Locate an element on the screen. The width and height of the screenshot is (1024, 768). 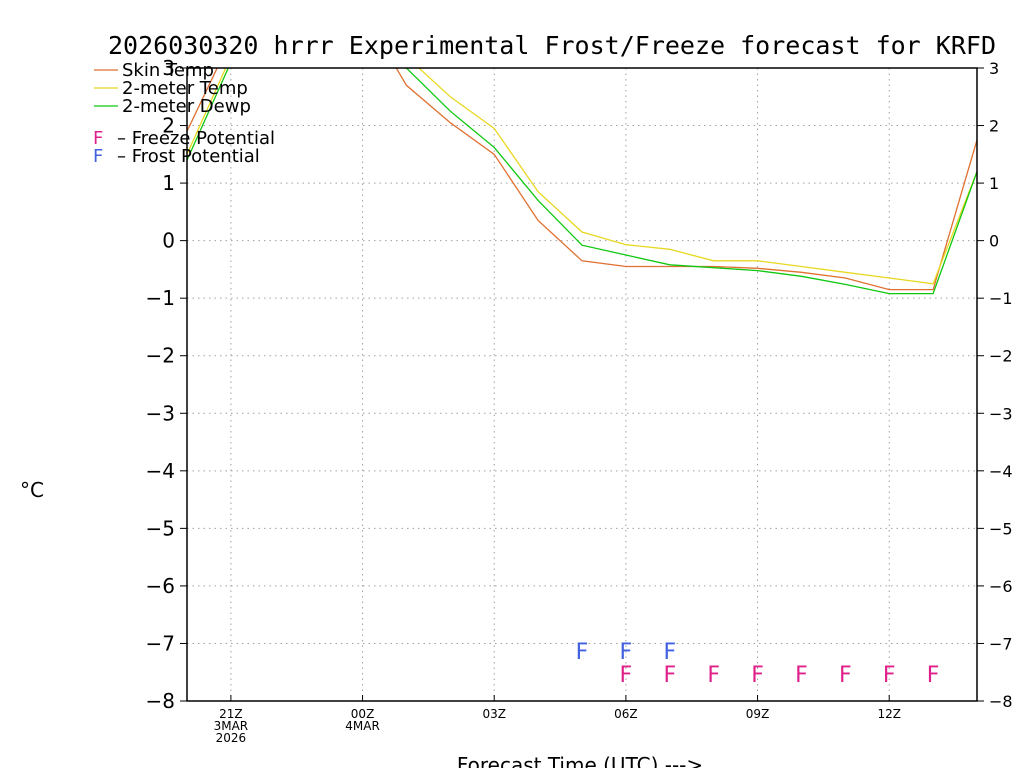
legend-label: 2-meter Temp is located at coordinates (185, 88).